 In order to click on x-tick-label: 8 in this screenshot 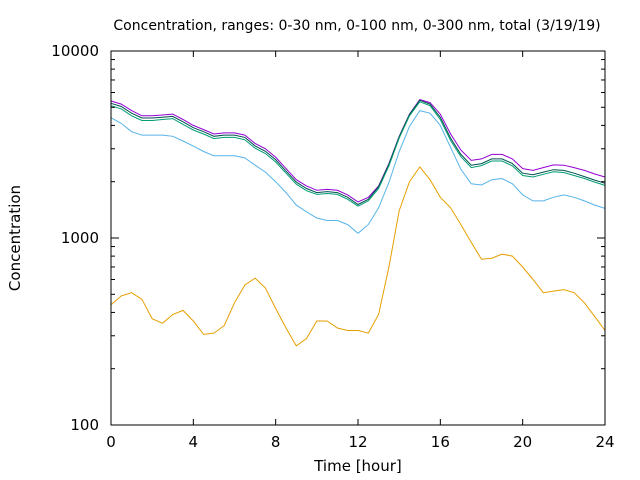, I will do `click(276, 442)`.